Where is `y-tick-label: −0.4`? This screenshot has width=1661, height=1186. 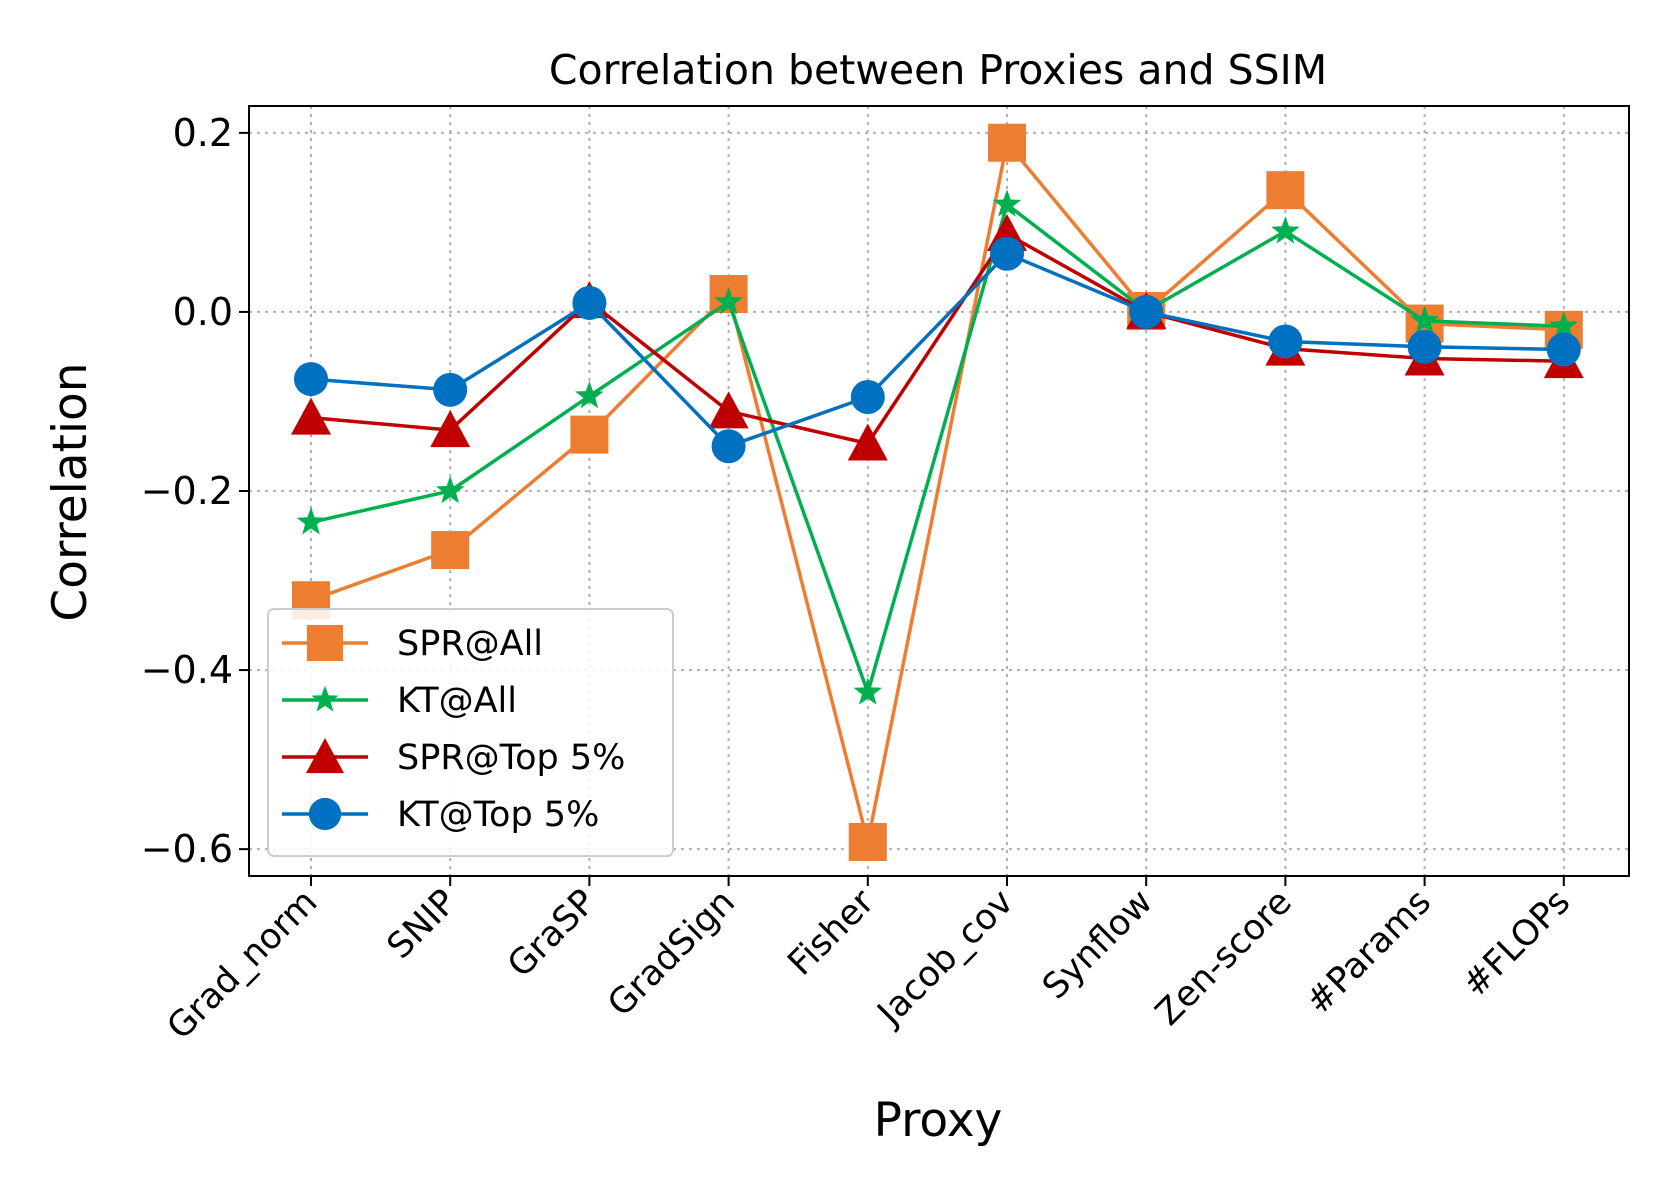 y-tick-label: −0.4 is located at coordinates (187, 670).